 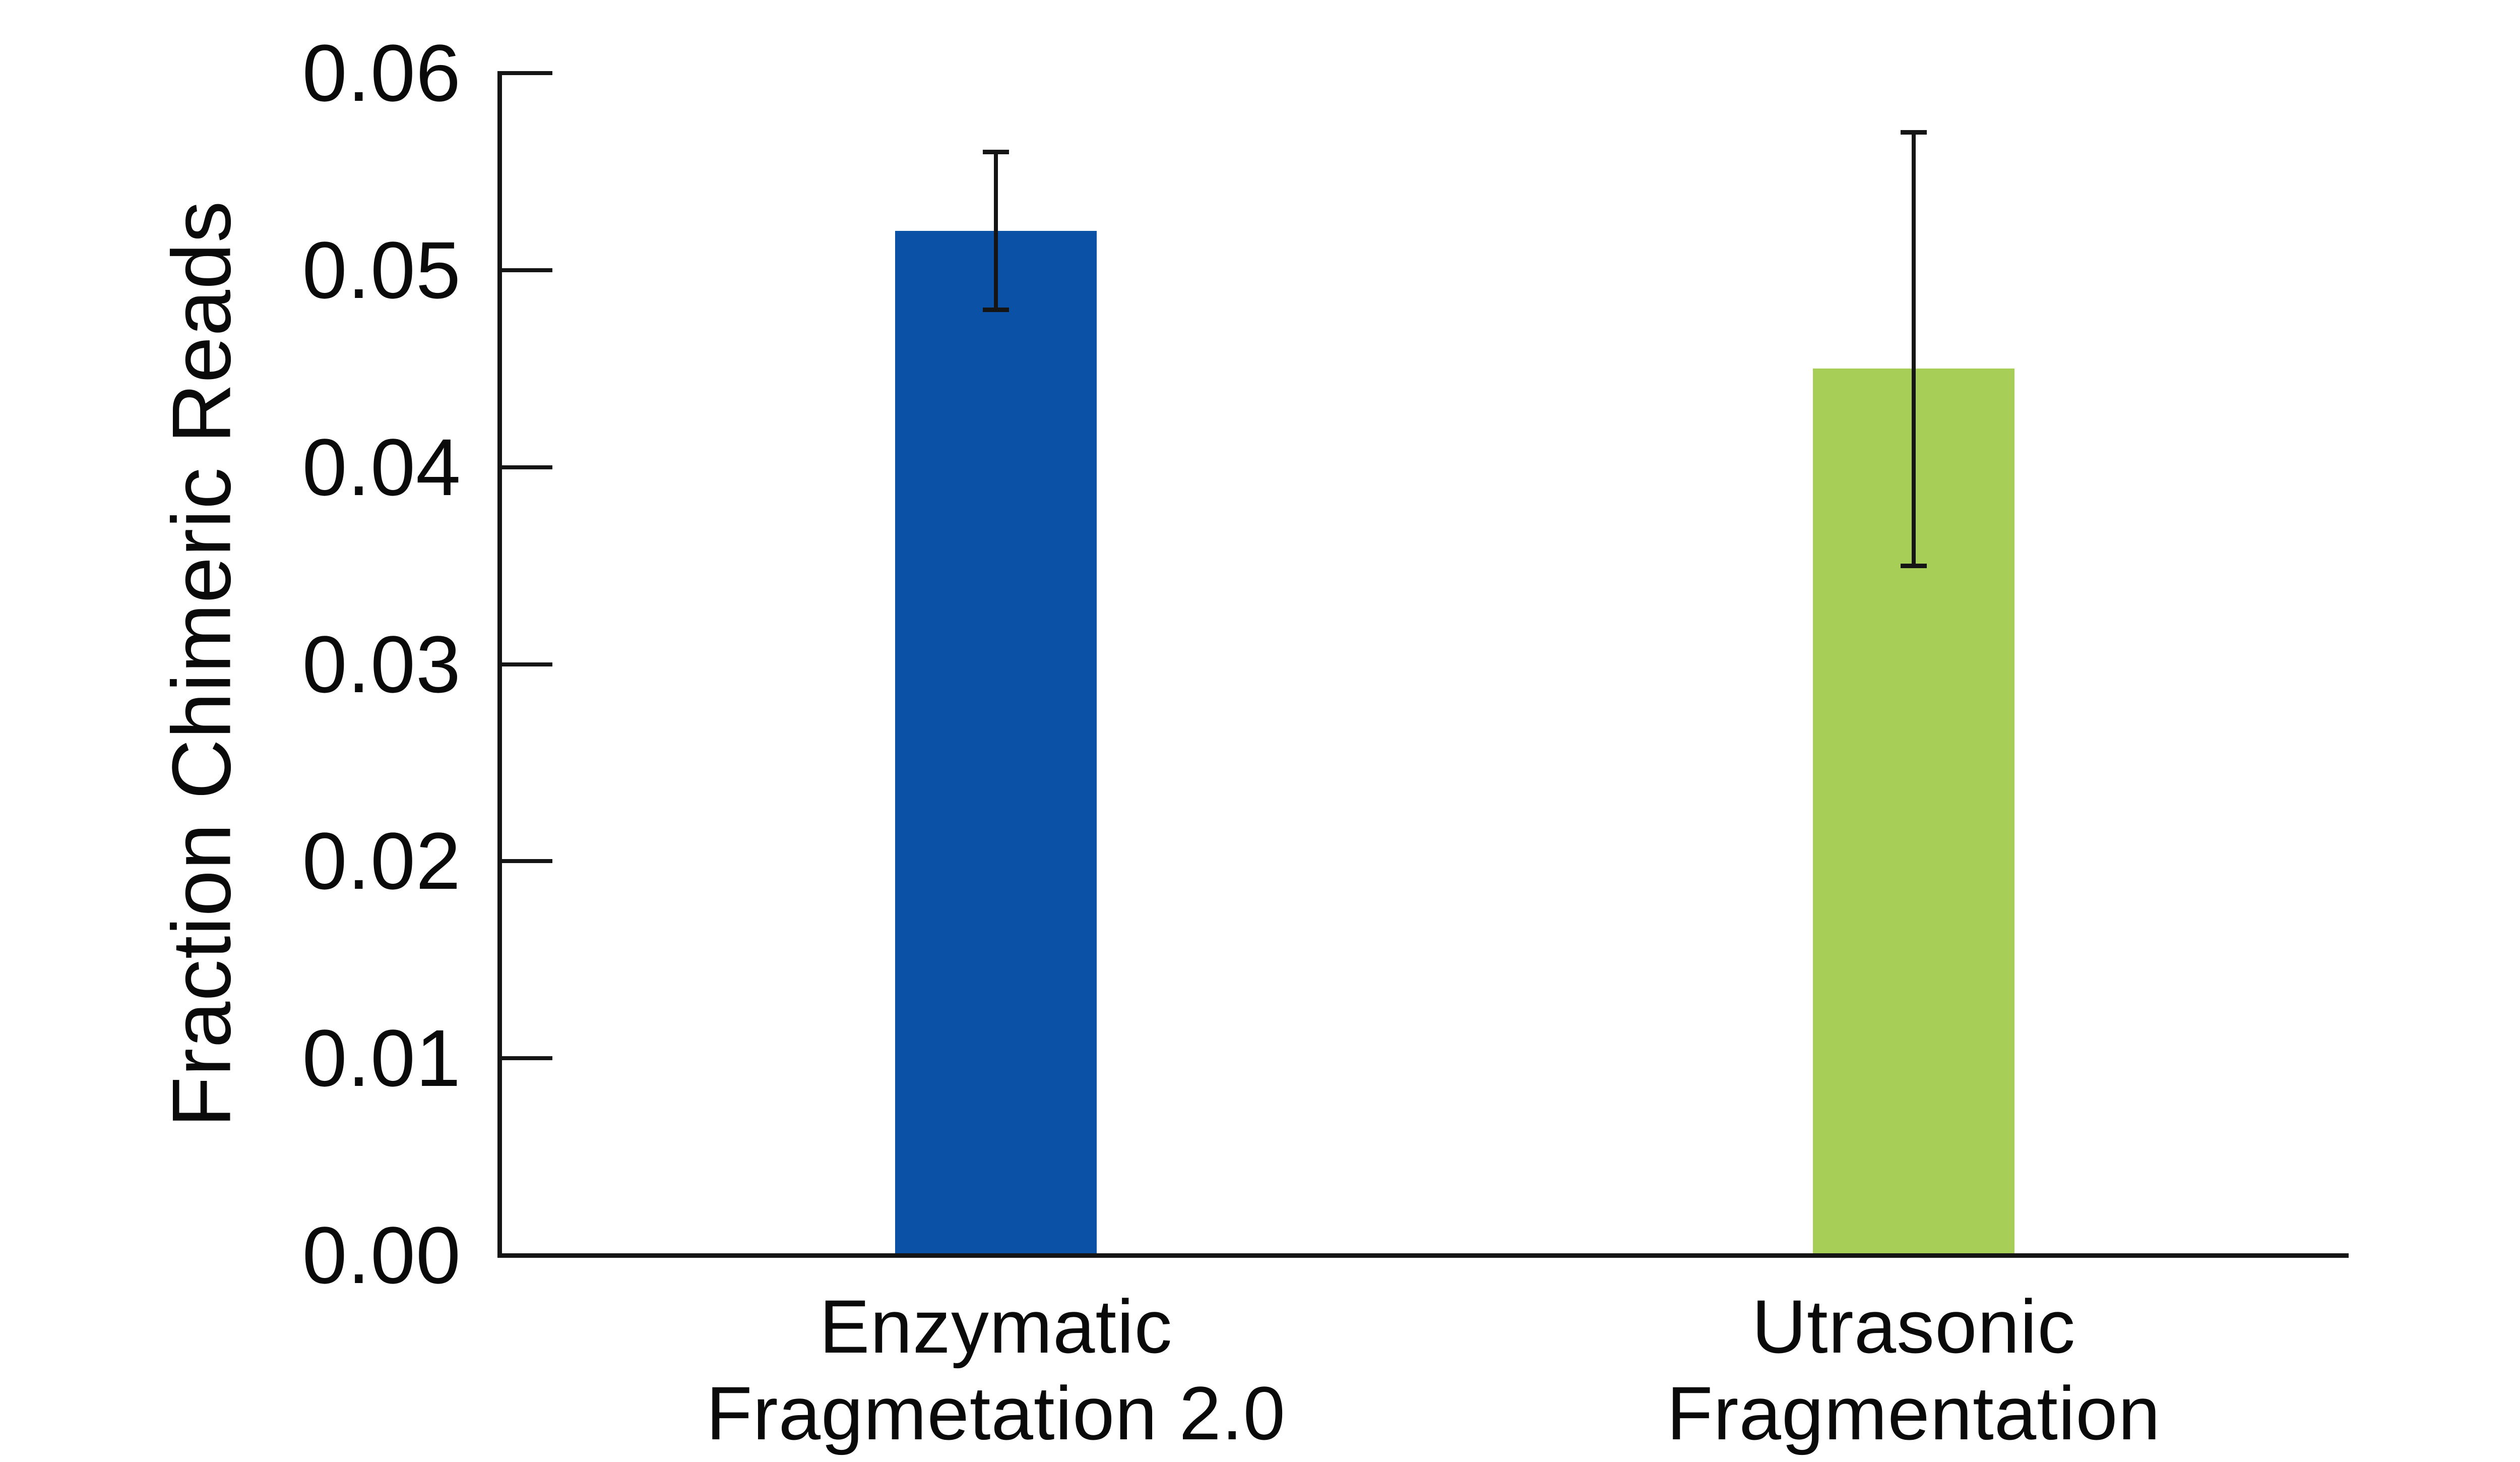 What do you see at coordinates (1913, 1369) in the screenshot?
I see `x-category-label: Utrasonic Fragmentation` at bounding box center [1913, 1369].